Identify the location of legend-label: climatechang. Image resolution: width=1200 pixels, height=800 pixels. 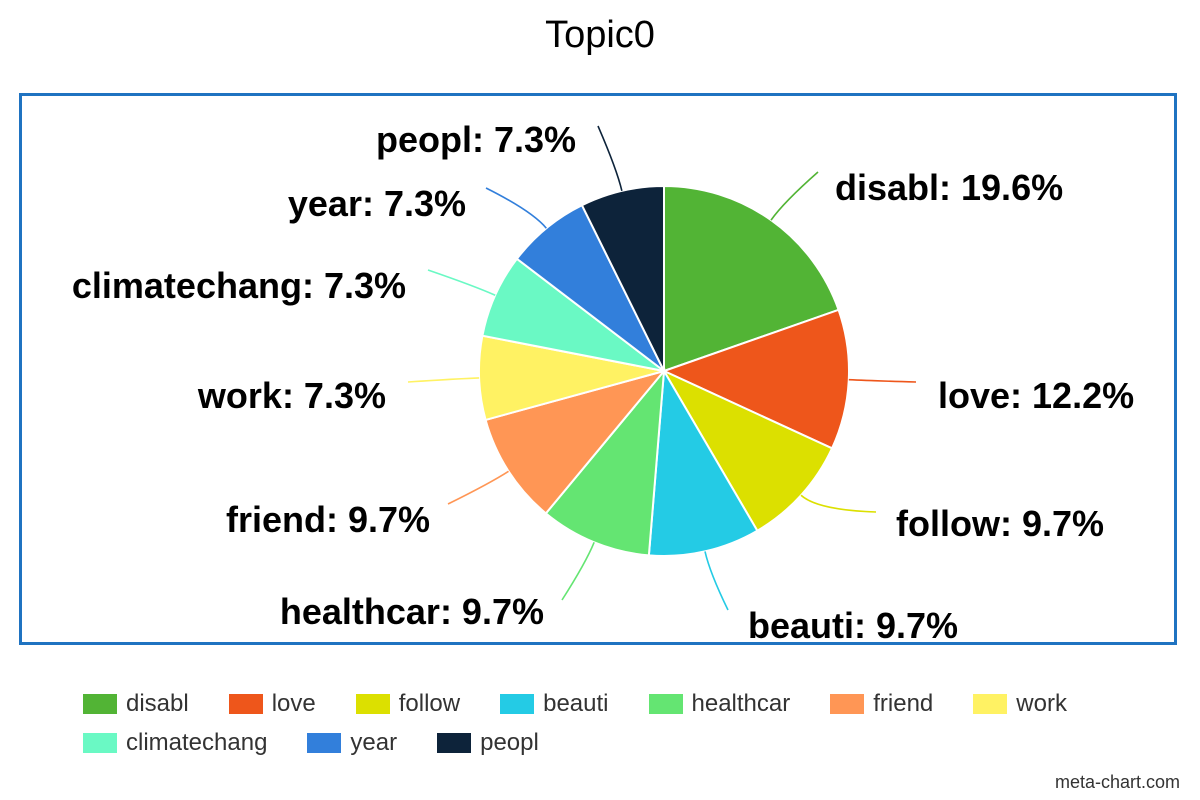
(197, 742).